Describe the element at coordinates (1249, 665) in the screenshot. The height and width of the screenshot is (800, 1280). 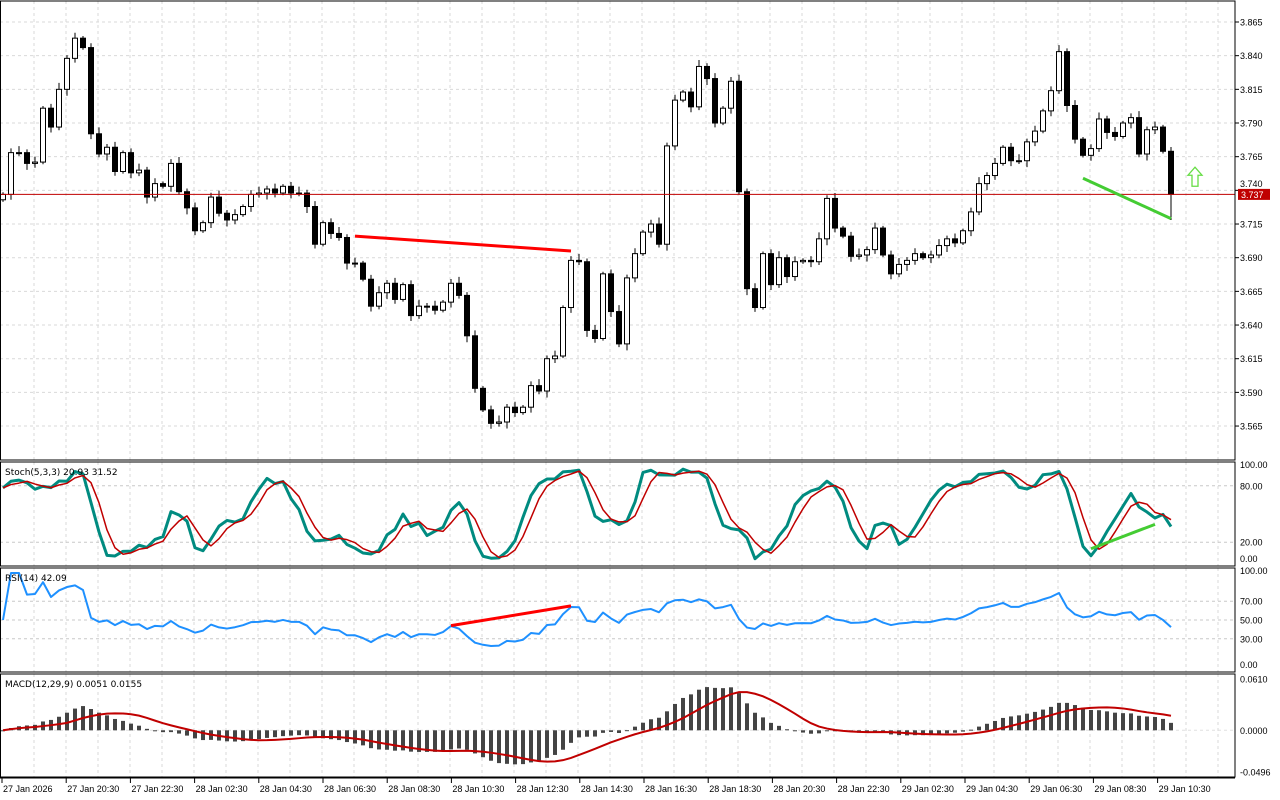
I see `rsi-tick-label: 0.00` at that location.